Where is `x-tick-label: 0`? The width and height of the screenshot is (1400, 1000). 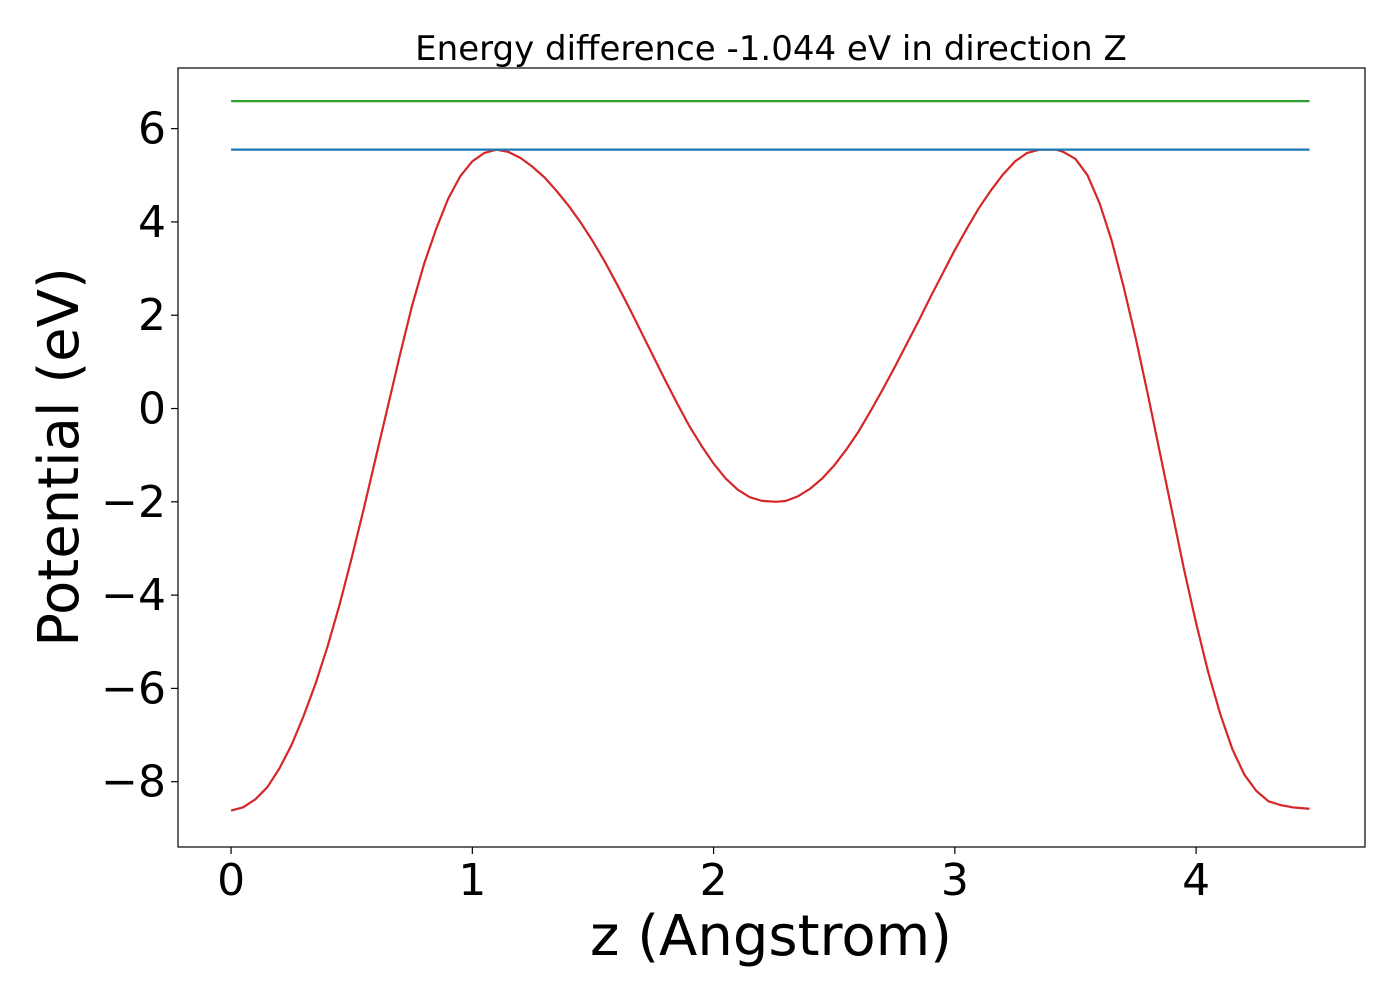
x-tick-label: 0 is located at coordinates (231, 880).